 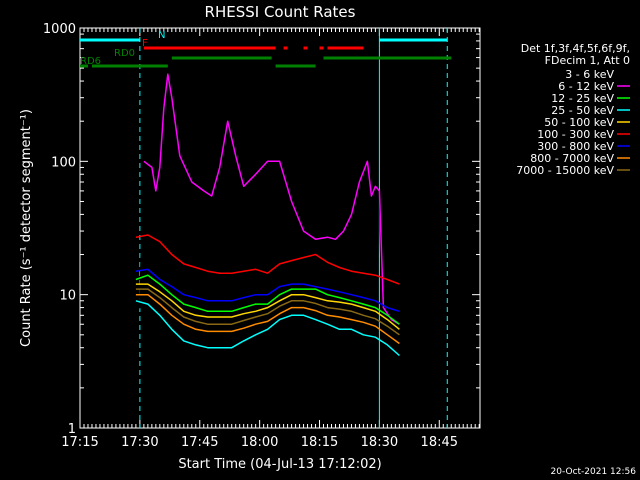 What do you see at coordinates (575, 48) in the screenshot?
I see `legend-header: Det 1f,3f,4f,5f,6f,9f,` at bounding box center [575, 48].